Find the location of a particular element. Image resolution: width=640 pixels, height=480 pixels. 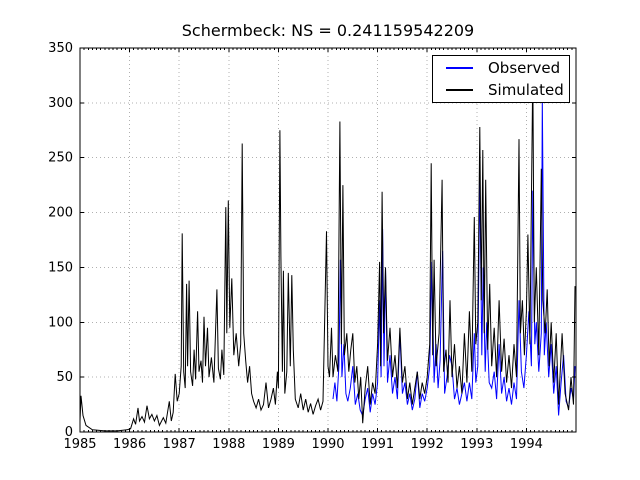

x-tick-label: 1992 is located at coordinates (427, 444).